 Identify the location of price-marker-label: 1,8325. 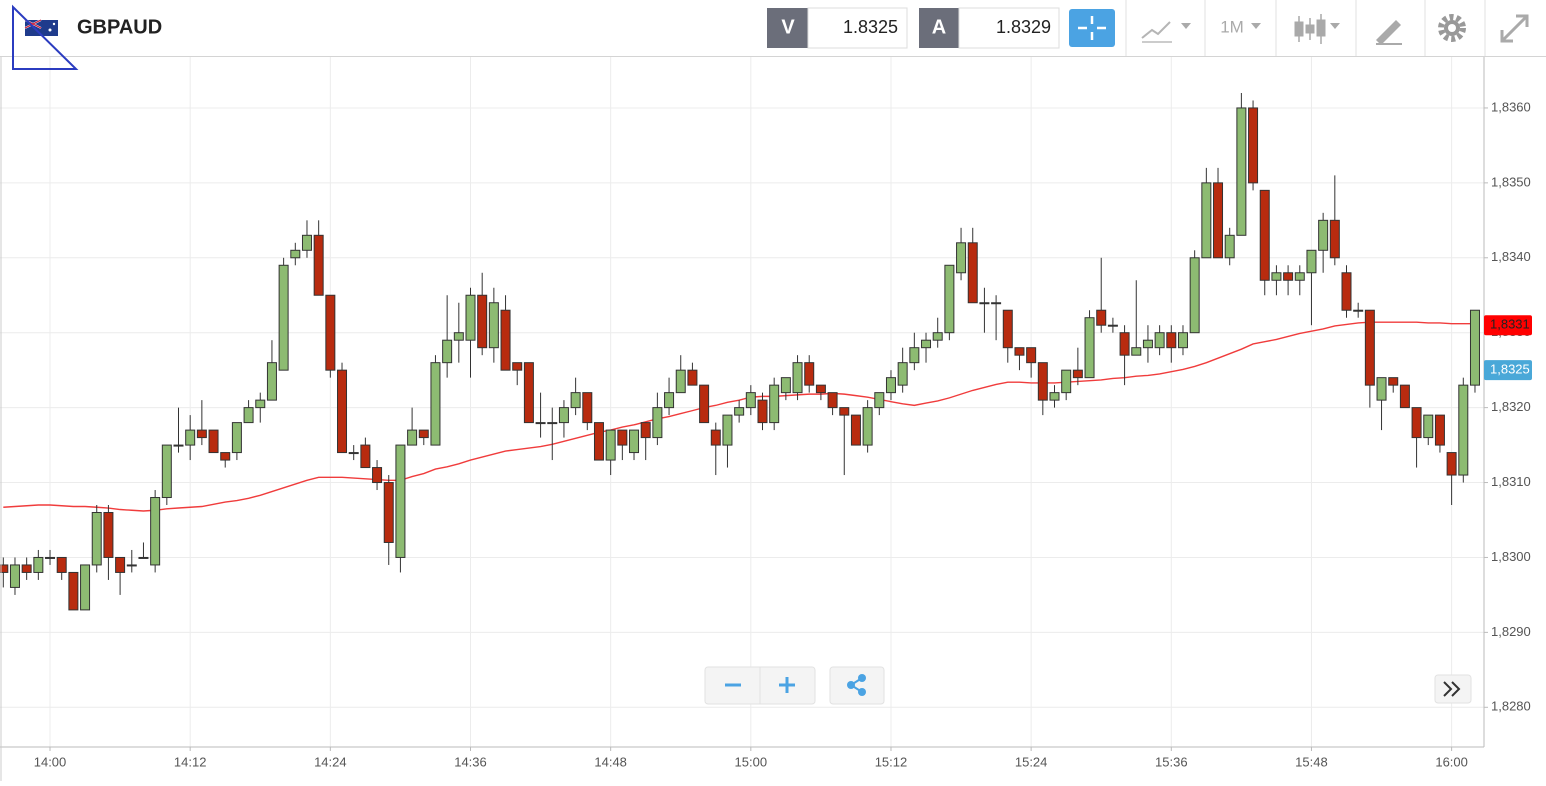
(1510, 369).